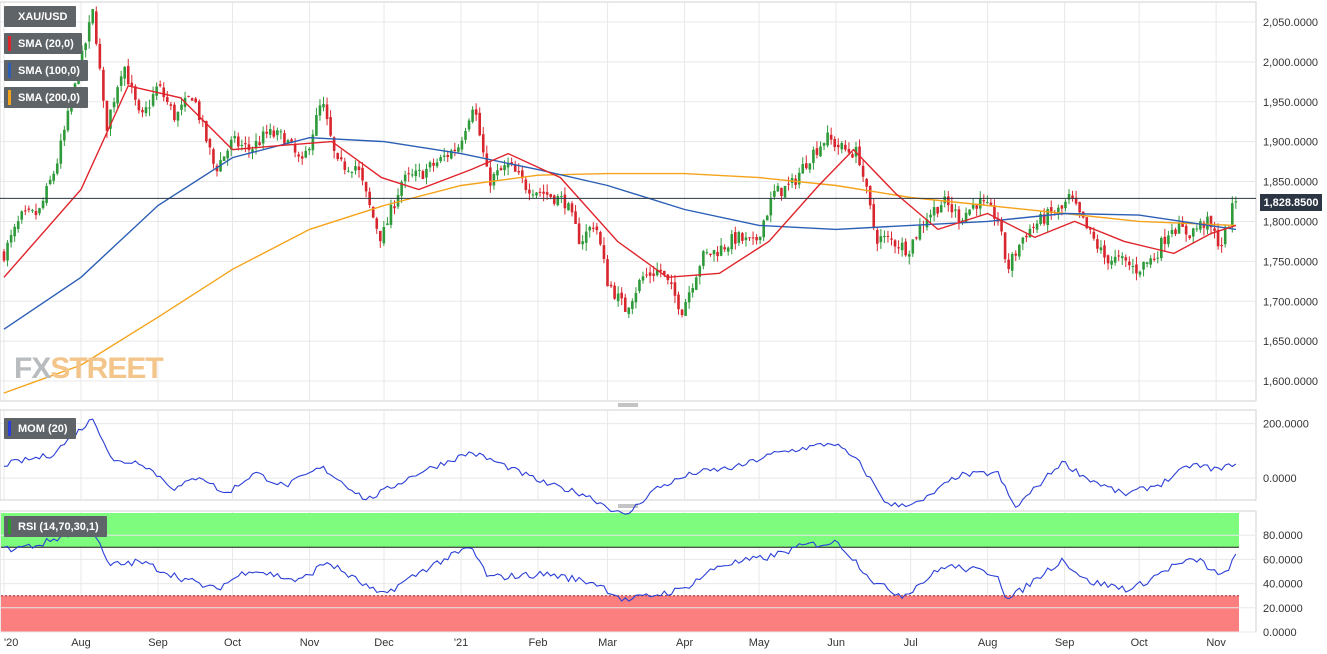 This screenshot has width=1327, height=654. What do you see at coordinates (1139, 643) in the screenshot?
I see `x-tick-label: Oct` at bounding box center [1139, 643].